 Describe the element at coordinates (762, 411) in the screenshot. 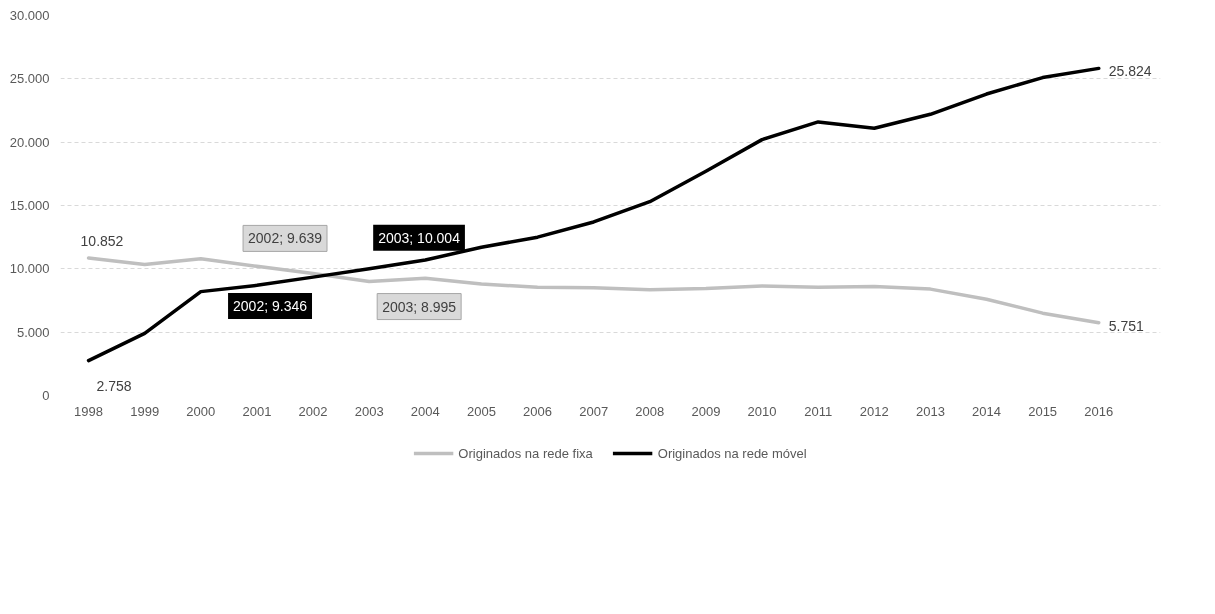

I see `x-tick-label: 2010` at that location.